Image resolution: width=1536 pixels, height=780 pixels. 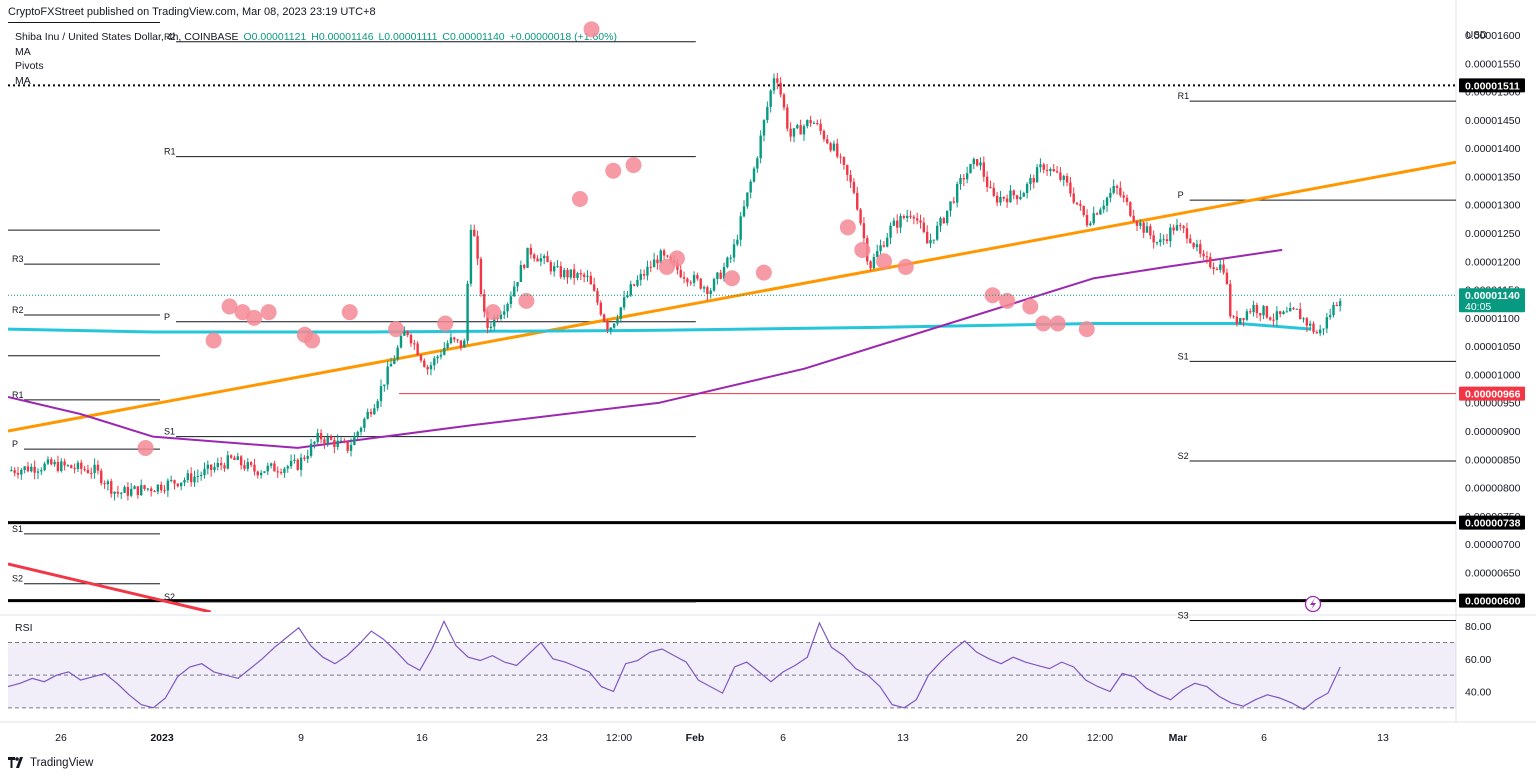 What do you see at coordinates (1493, 602) in the screenshot?
I see `price-label-text: 0.00000600` at bounding box center [1493, 602].